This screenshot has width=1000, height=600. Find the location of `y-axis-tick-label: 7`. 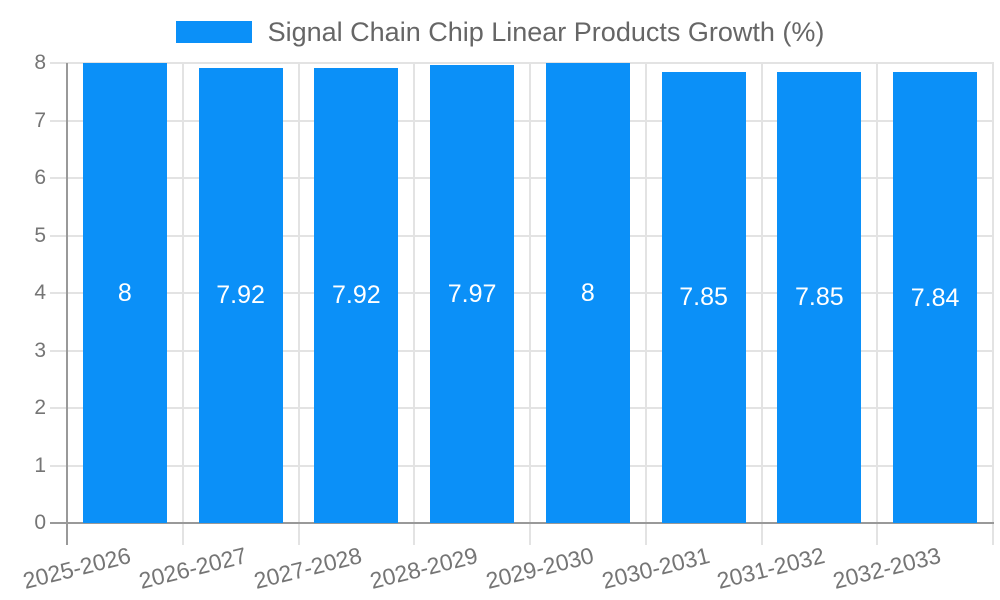

y-axis-tick-label: 7 is located at coordinates (40, 120).